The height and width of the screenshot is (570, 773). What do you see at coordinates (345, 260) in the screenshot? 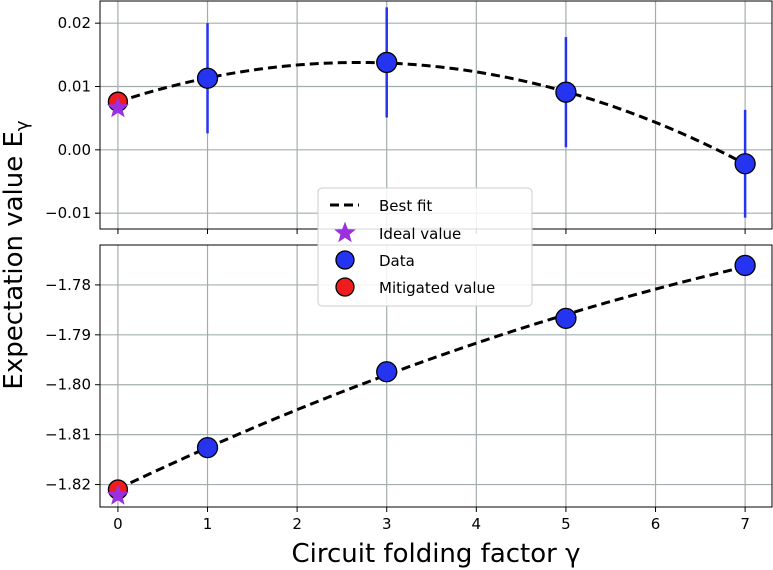
I see `legend-data-marker` at bounding box center [345, 260].